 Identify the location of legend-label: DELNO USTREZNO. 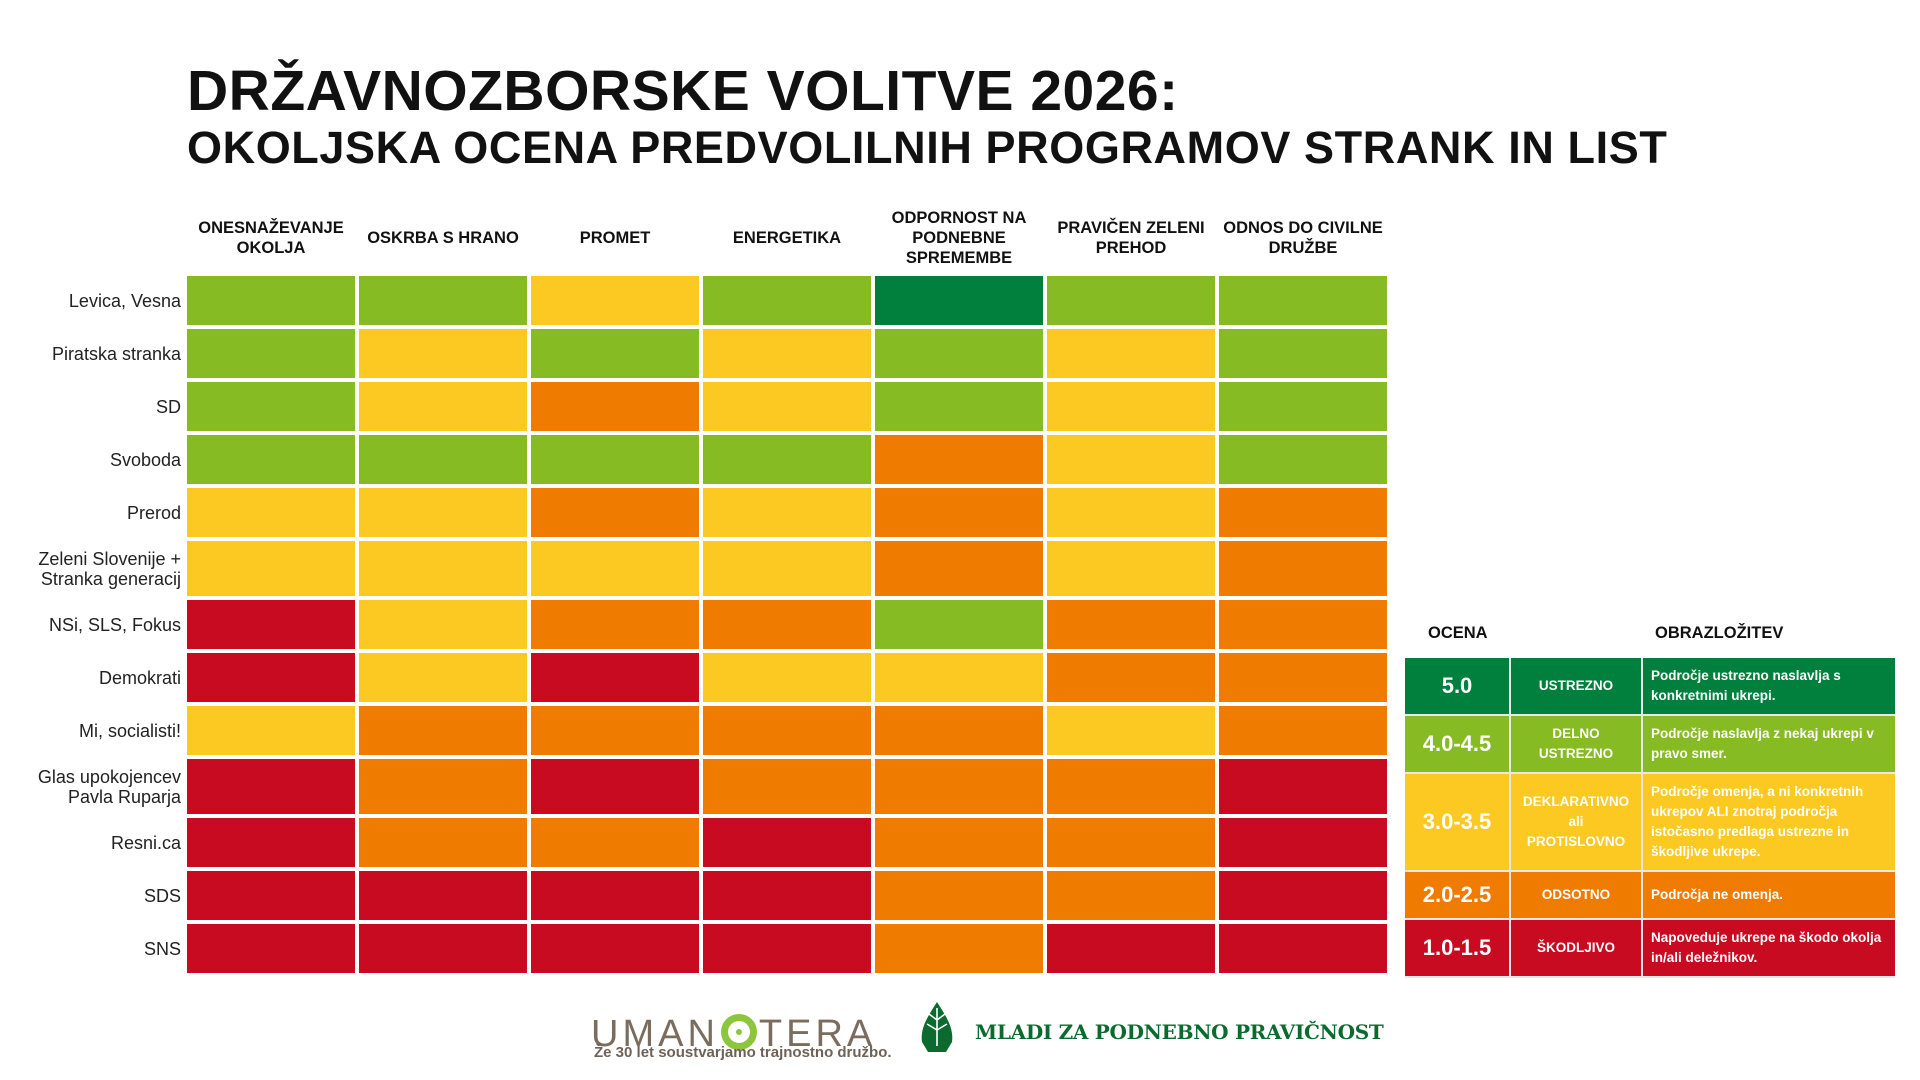
(1577, 744).